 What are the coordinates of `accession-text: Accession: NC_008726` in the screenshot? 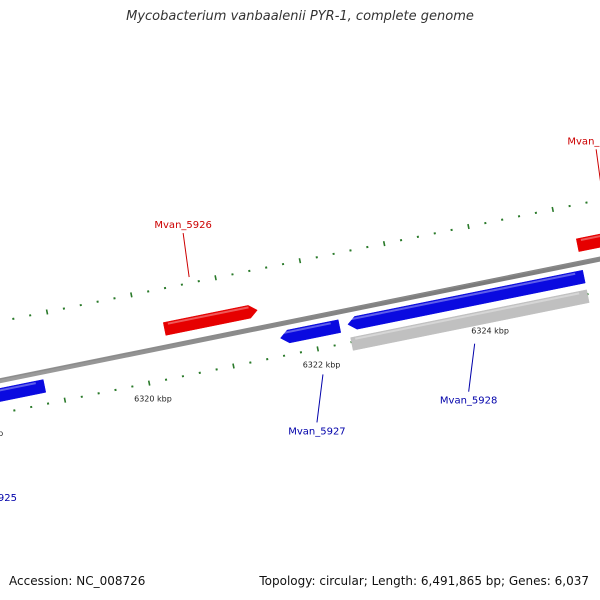 It's located at (77, 581).